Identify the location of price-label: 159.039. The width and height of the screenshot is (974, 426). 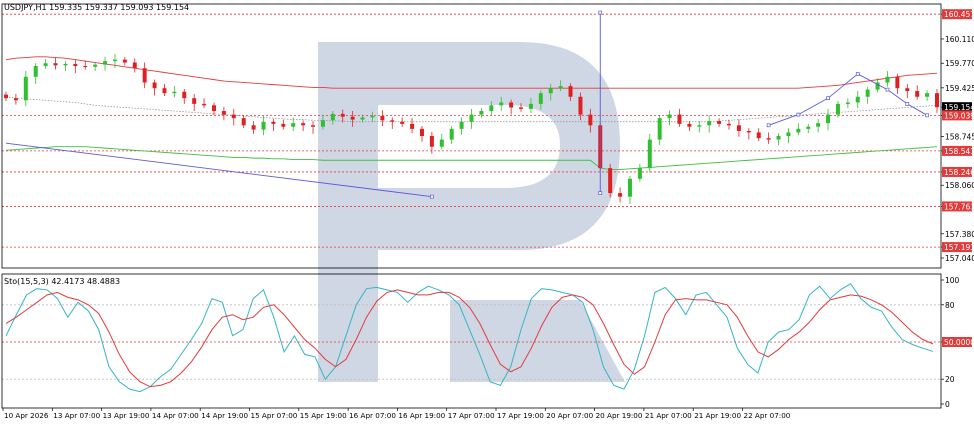
(959, 115).